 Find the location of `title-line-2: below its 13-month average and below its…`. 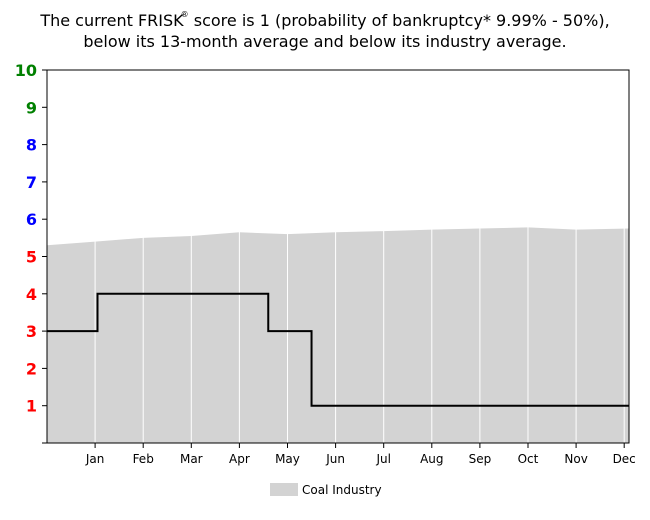

title-line-2: below its 13-month average and below its… is located at coordinates (325, 41).